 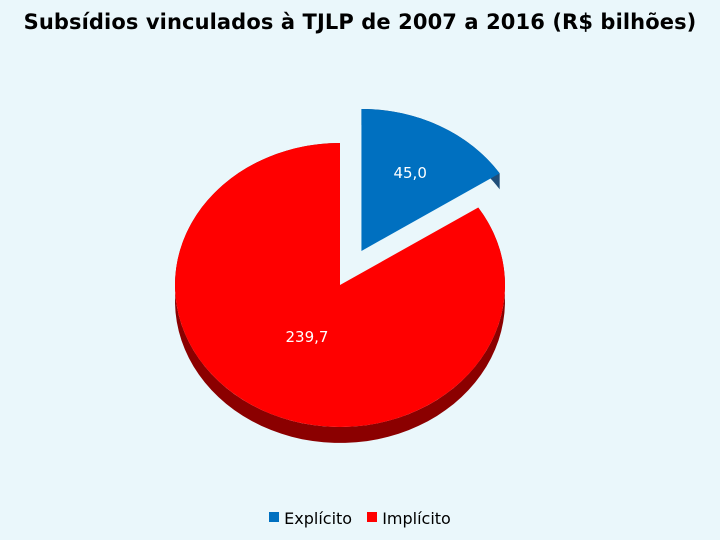 I want to click on legend: Explícito Implícito, so click(x=360, y=517).